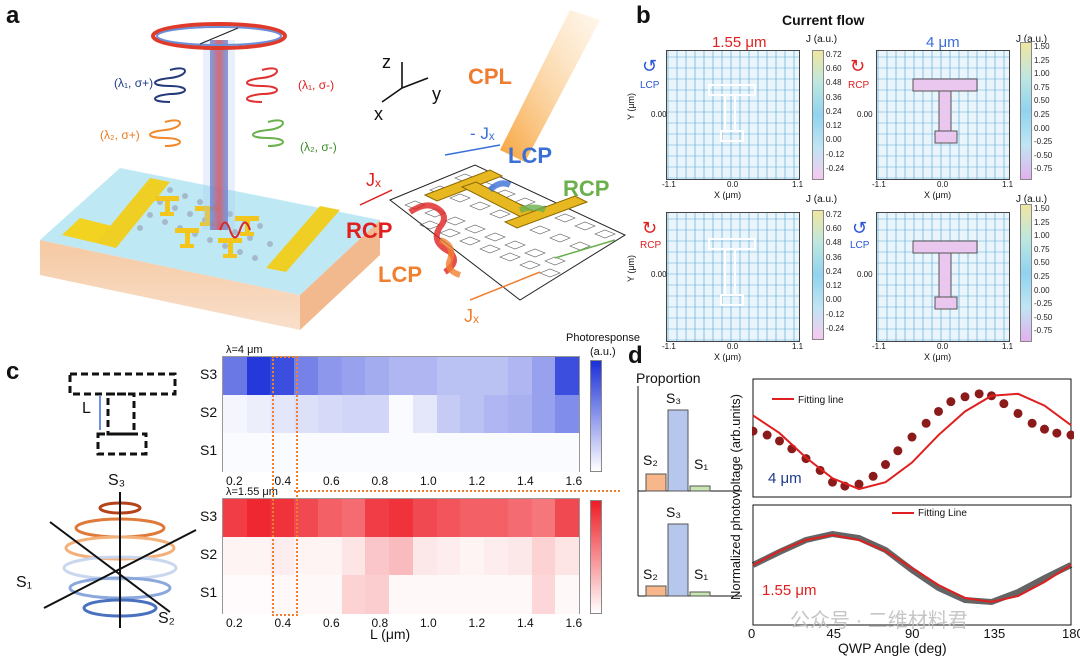 This screenshot has height=660, width=1080. What do you see at coordinates (1042, 74) in the screenshot?
I see `colorbar-tick: 1.00` at bounding box center [1042, 74].